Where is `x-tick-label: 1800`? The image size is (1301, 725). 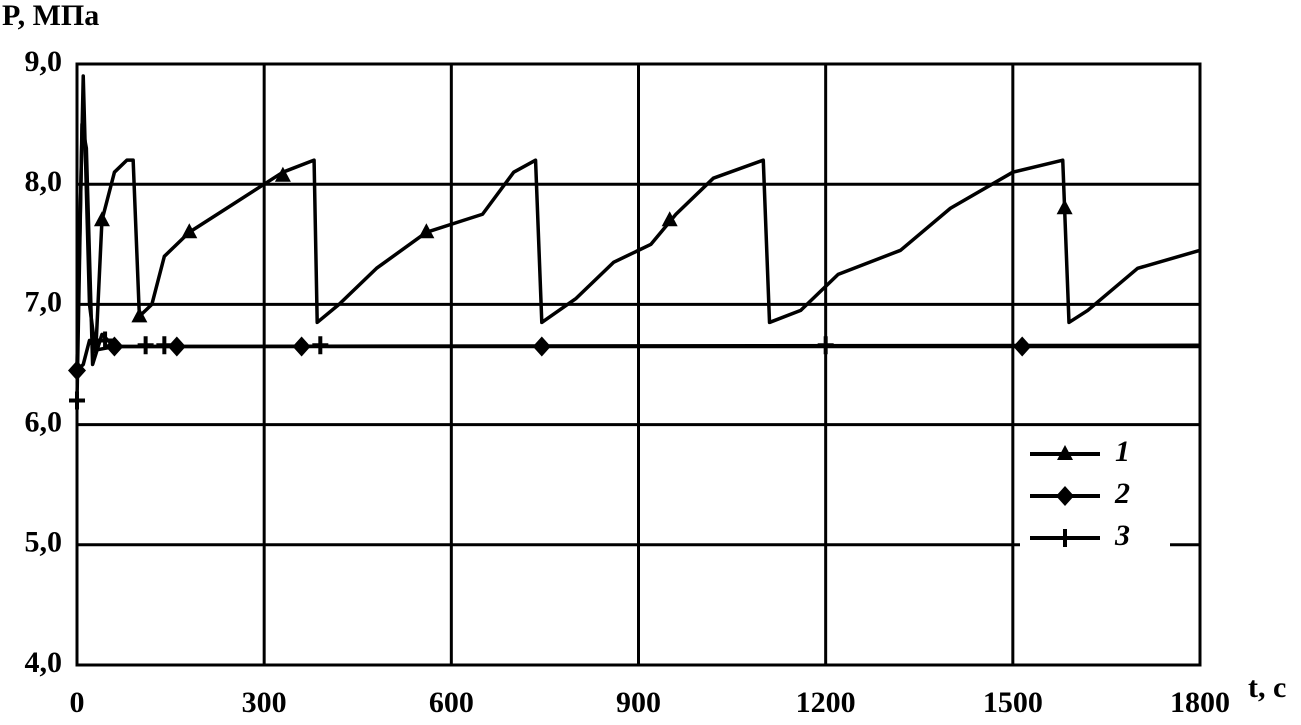
x-tick-label: 1800 is located at coordinates (1200, 702).